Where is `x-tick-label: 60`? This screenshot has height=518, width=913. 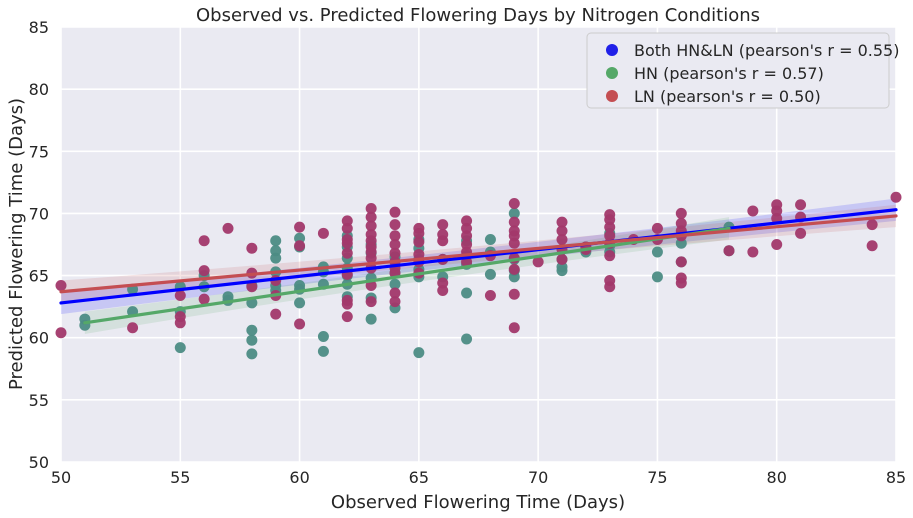
x-tick-label: 60 is located at coordinates (299, 477).